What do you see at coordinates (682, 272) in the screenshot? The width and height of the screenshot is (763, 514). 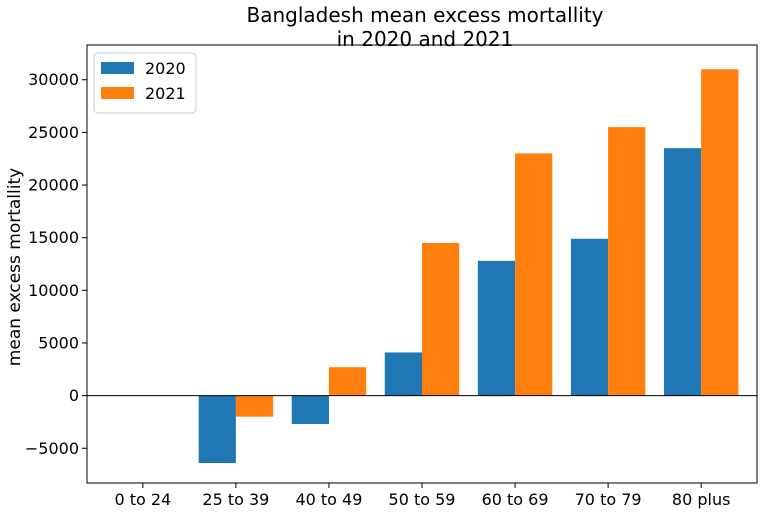 I see `bar-2020-80-plus` at bounding box center [682, 272].